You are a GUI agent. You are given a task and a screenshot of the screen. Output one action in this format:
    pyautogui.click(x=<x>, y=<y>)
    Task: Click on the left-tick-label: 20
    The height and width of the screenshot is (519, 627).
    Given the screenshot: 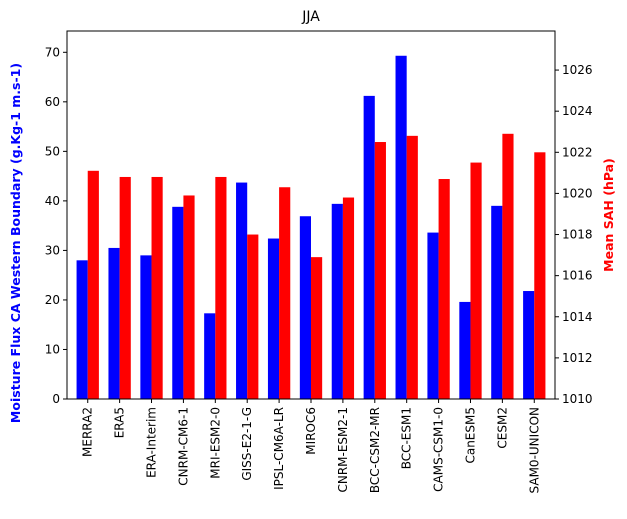 What is the action you would take?
    pyautogui.click(x=52, y=300)
    